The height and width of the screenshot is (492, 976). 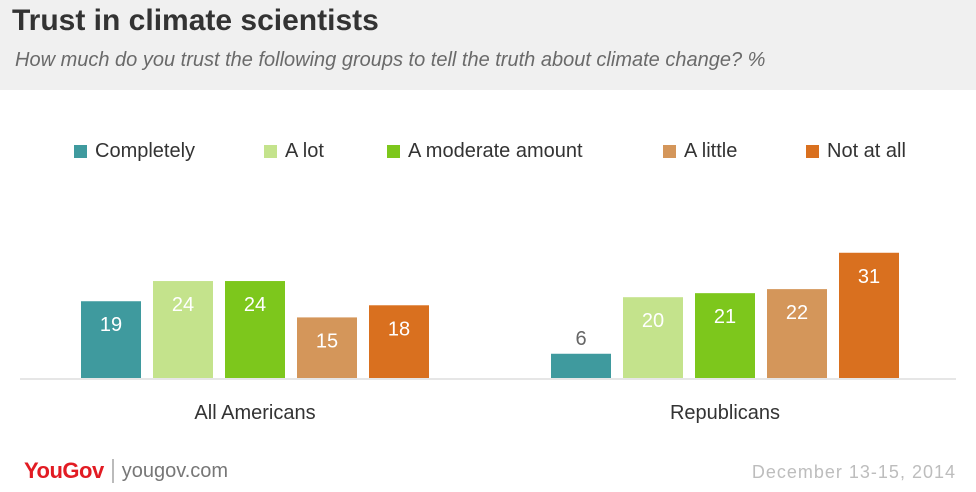 What do you see at coordinates (175, 470) in the screenshot?
I see `site-url: yougov.com` at bounding box center [175, 470].